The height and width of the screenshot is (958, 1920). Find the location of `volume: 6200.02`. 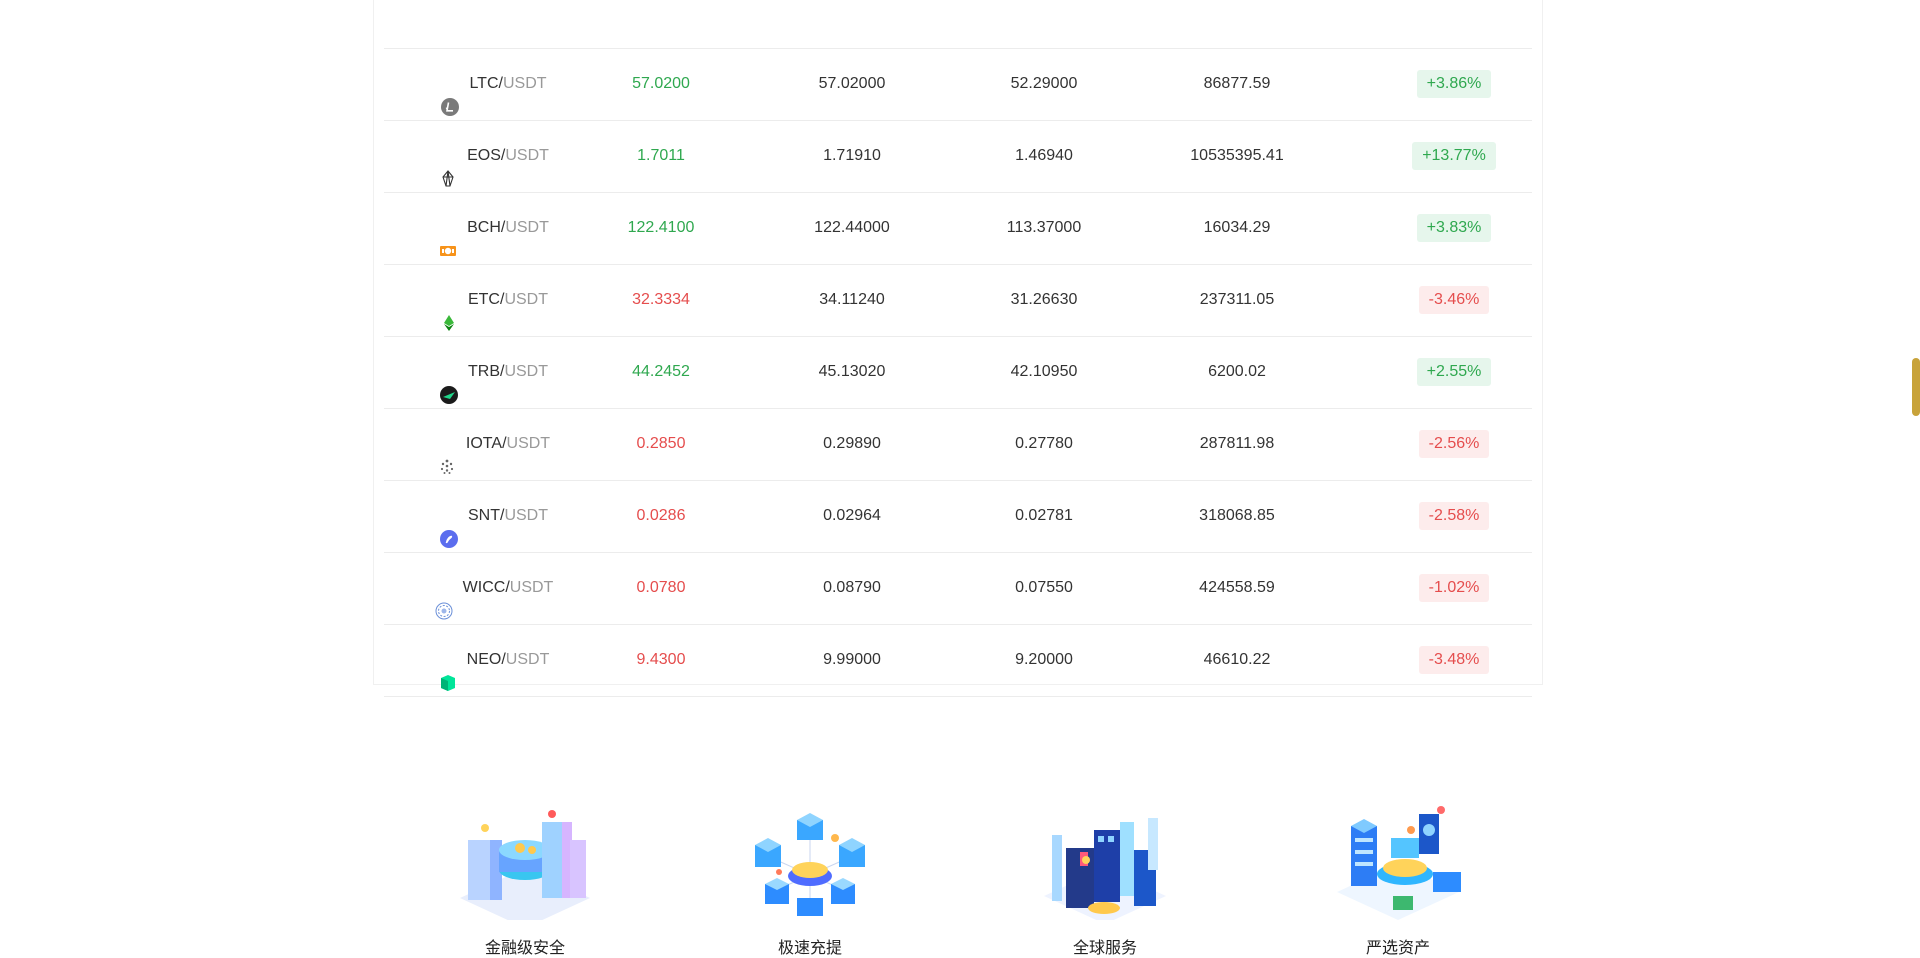

volume: 6200.02 is located at coordinates (1237, 371).